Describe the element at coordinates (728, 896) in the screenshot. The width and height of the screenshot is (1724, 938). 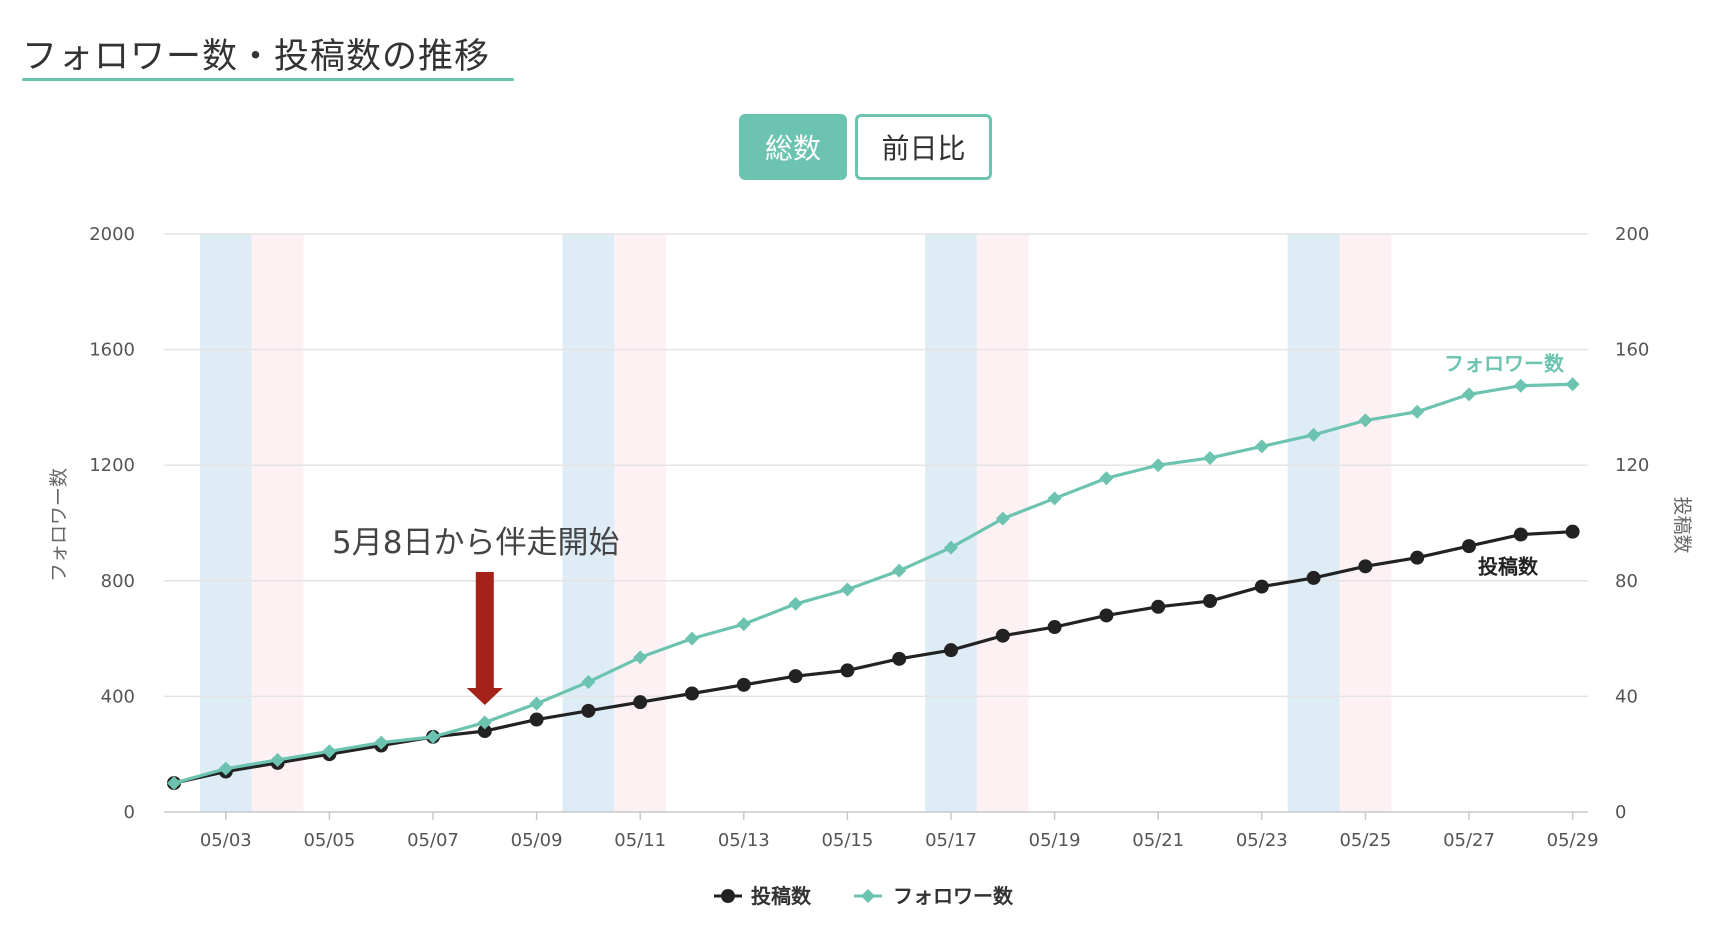
I see `legend-posts-marker` at that location.